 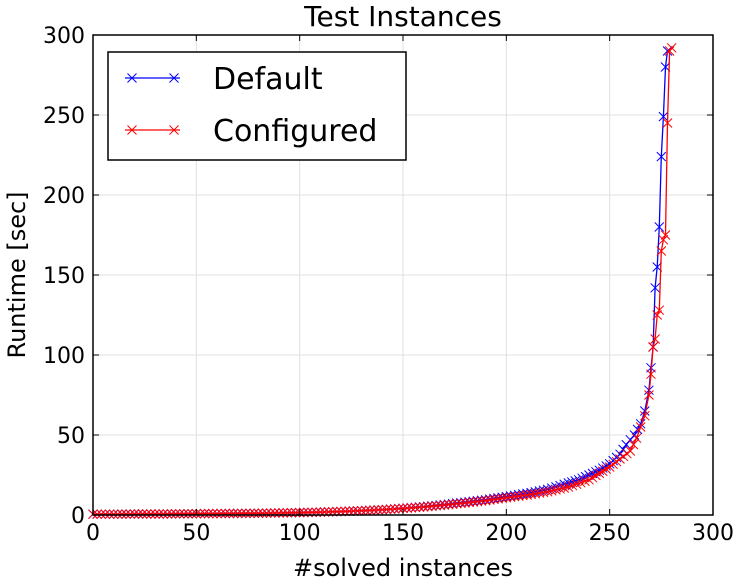 I want to click on y-tick-label: 50, so click(x=71, y=436).